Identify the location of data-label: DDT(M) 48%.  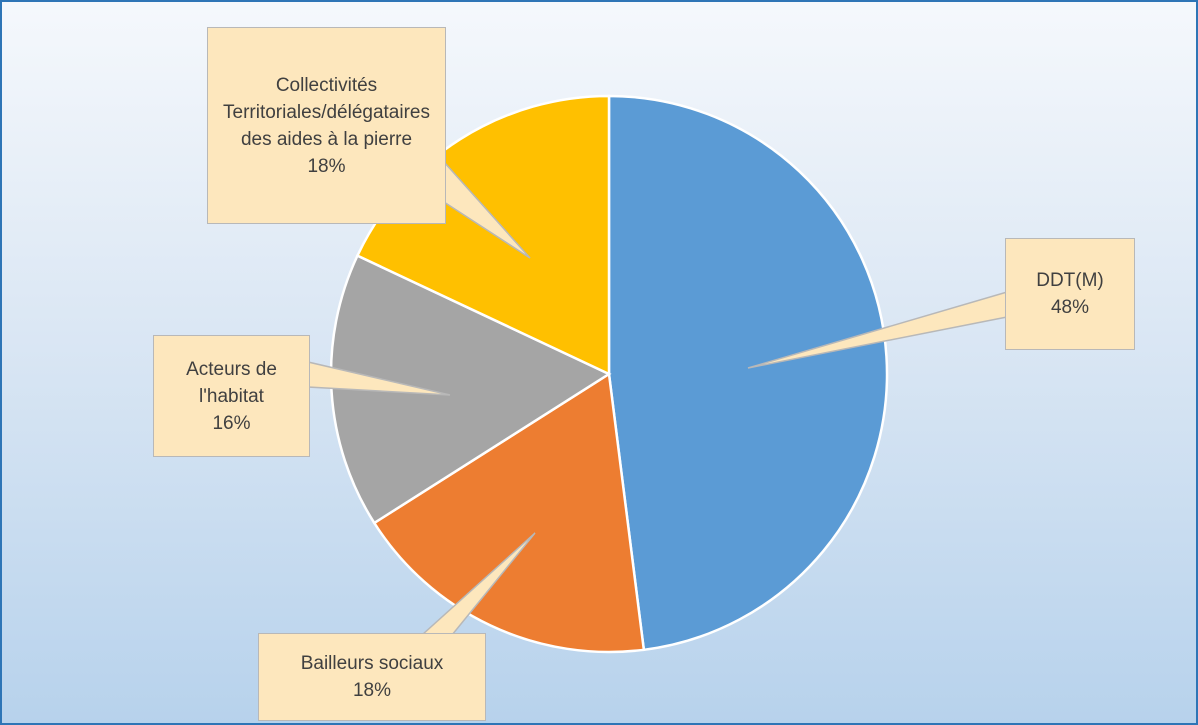
(1070, 294).